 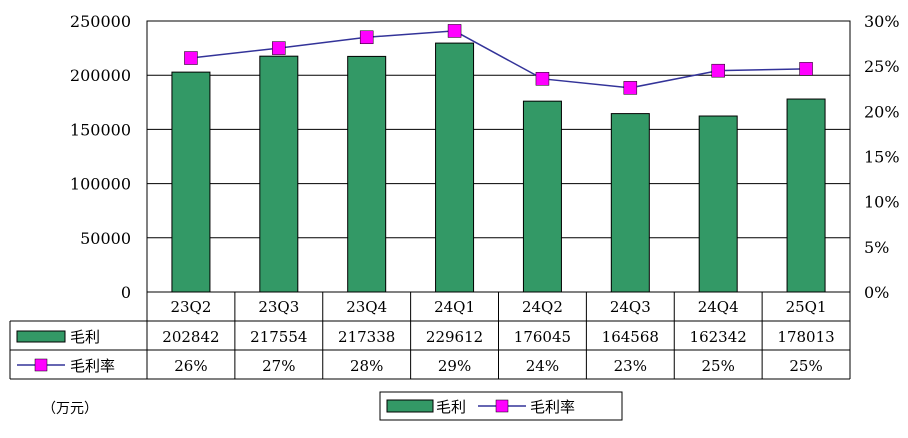 I want to click on y-right-tick-label: 30%, so click(x=882, y=21).